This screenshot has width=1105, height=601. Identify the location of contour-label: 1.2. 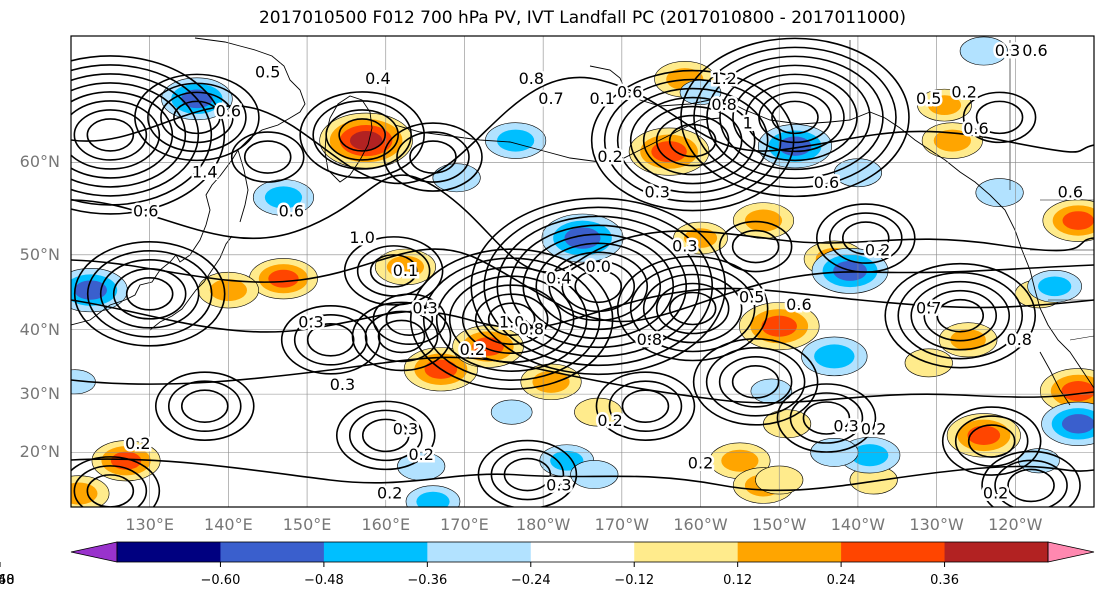
(723, 78).